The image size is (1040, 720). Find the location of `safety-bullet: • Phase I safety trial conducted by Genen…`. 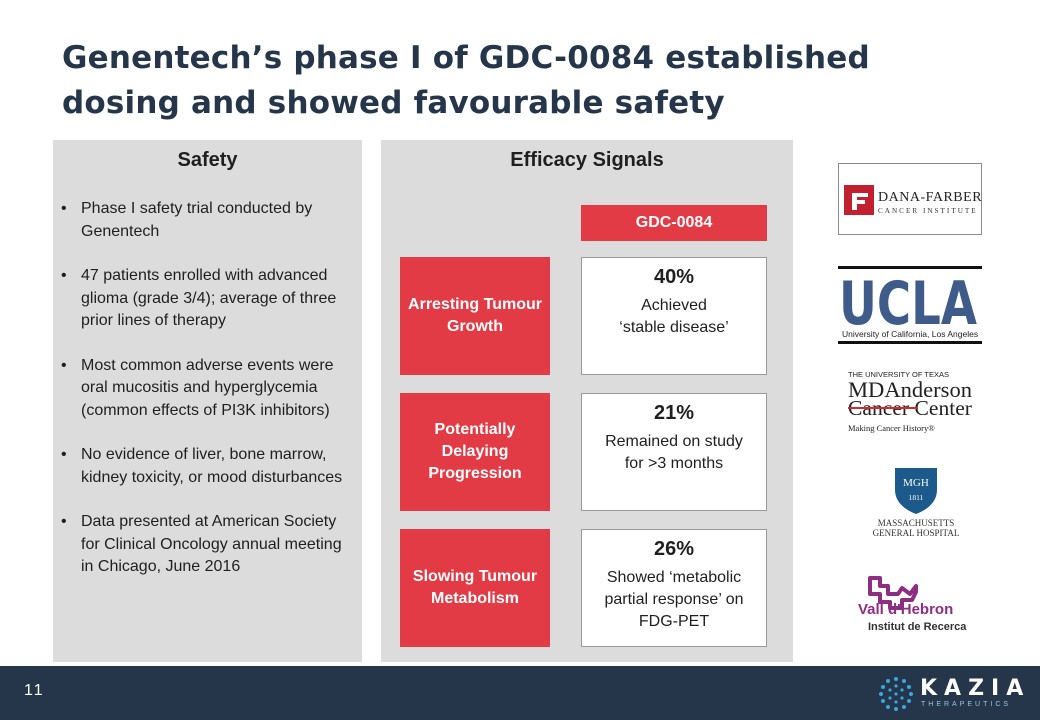

safety-bullet: • Phase I safety trial conducted by Genen… is located at coordinates (187, 220).